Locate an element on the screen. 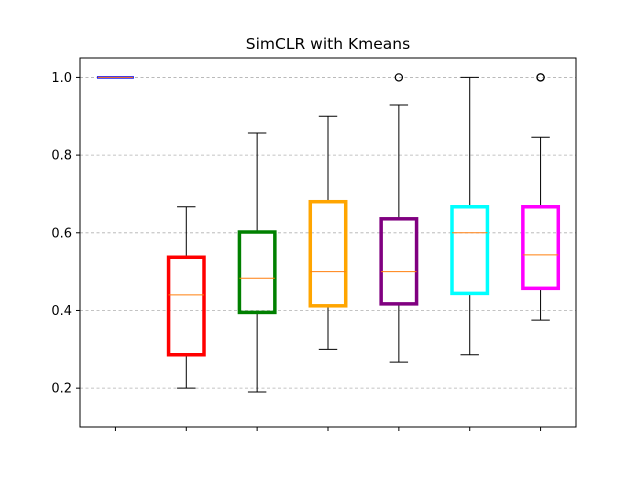 The image size is (640, 480). y-tick-label: 0.4 is located at coordinates (61, 311).